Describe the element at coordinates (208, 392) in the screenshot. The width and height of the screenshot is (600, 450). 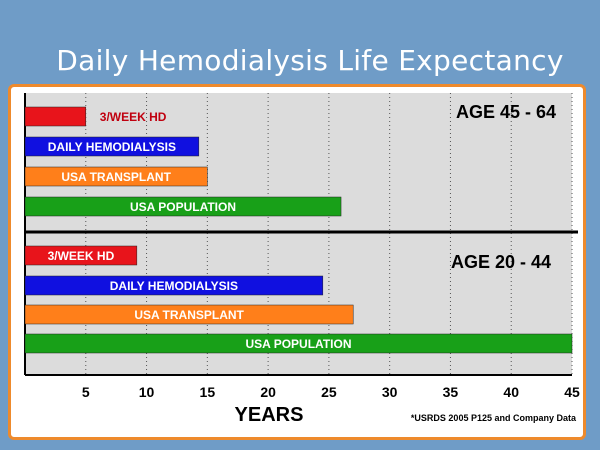
I see `x-tick-label: 15` at that location.